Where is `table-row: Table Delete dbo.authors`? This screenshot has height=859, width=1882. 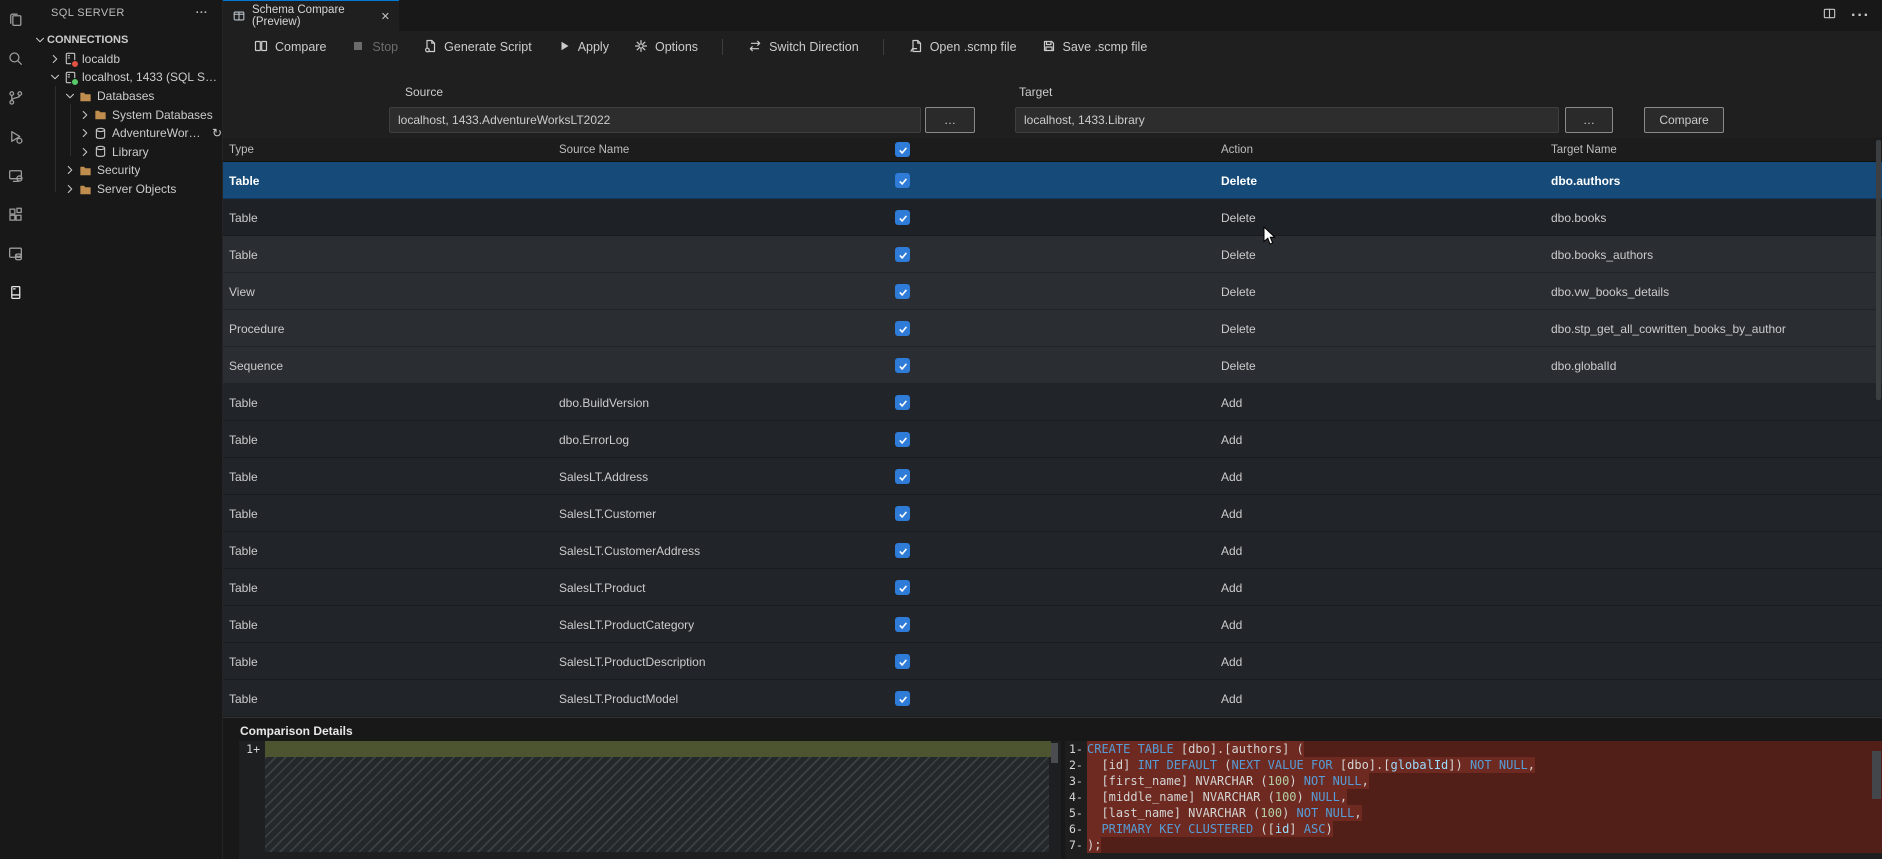
table-row: Table Delete dbo.authors is located at coordinates (1052, 180).